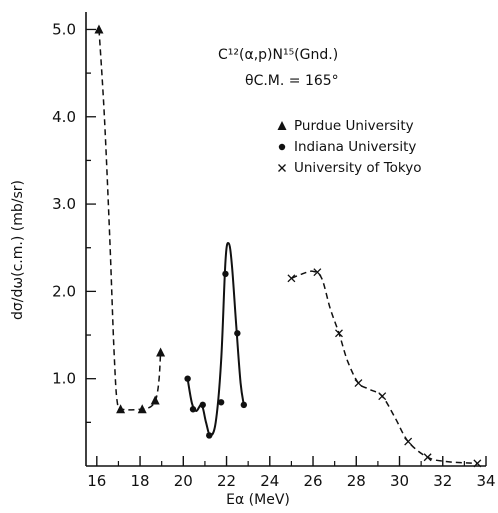 Image resolution: width=498 pixels, height=513 pixels. What do you see at coordinates (355, 147) in the screenshot?
I see `legend-label-indiana-university: Indiana University` at bounding box center [355, 147].